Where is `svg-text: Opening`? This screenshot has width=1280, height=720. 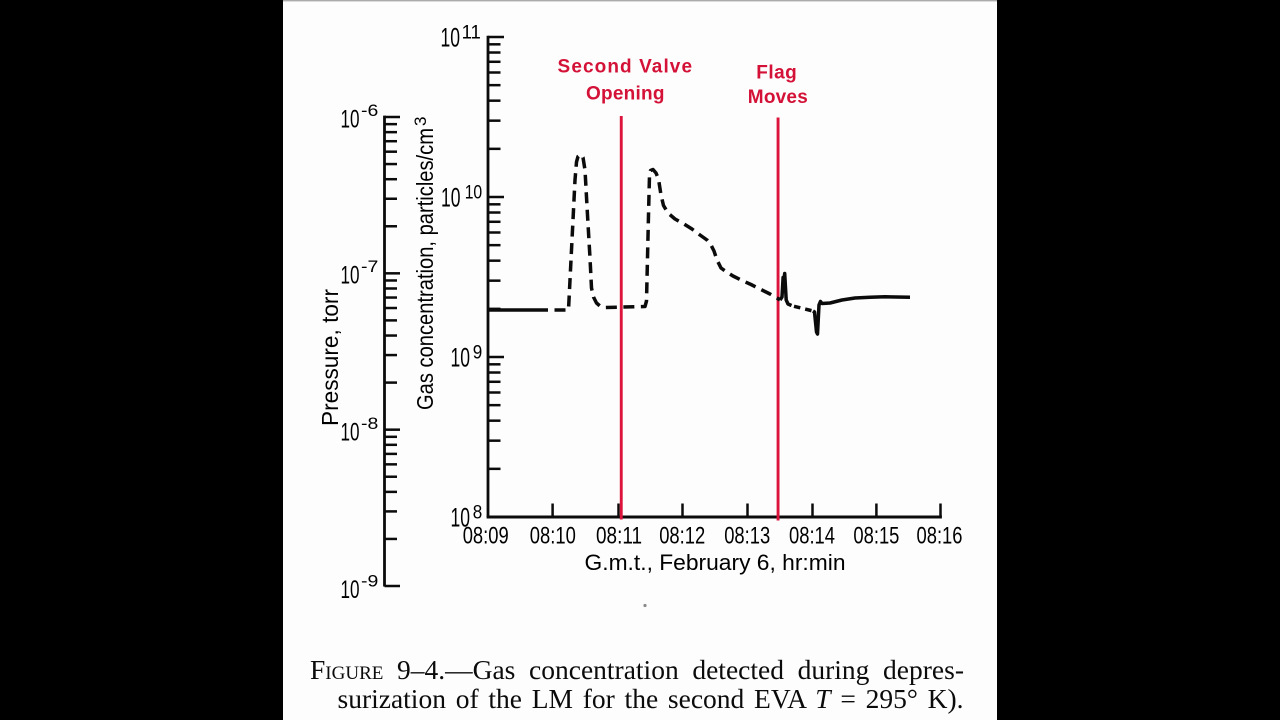
svg-text: Opening is located at coordinates (625, 94).